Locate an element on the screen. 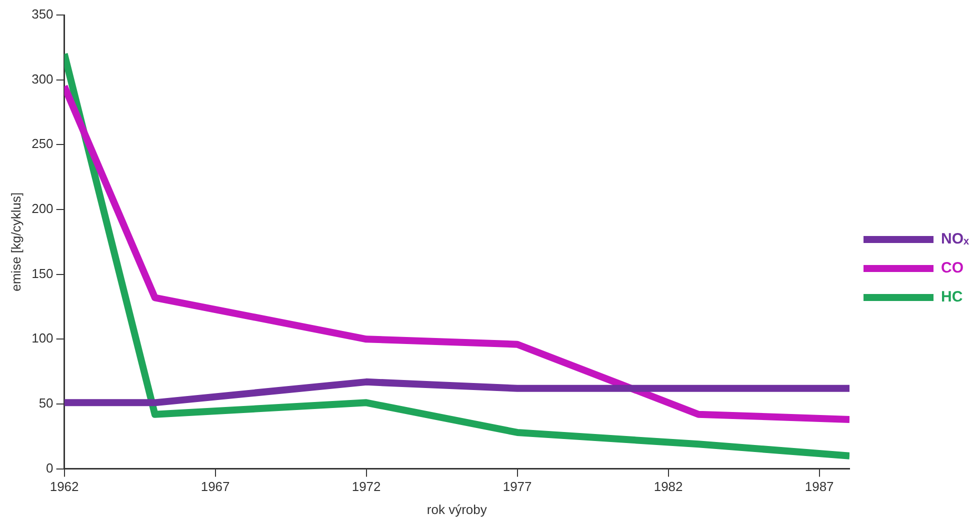 Image resolution: width=979 pixels, height=522 pixels. x-tick-label: 1967 is located at coordinates (215, 486).